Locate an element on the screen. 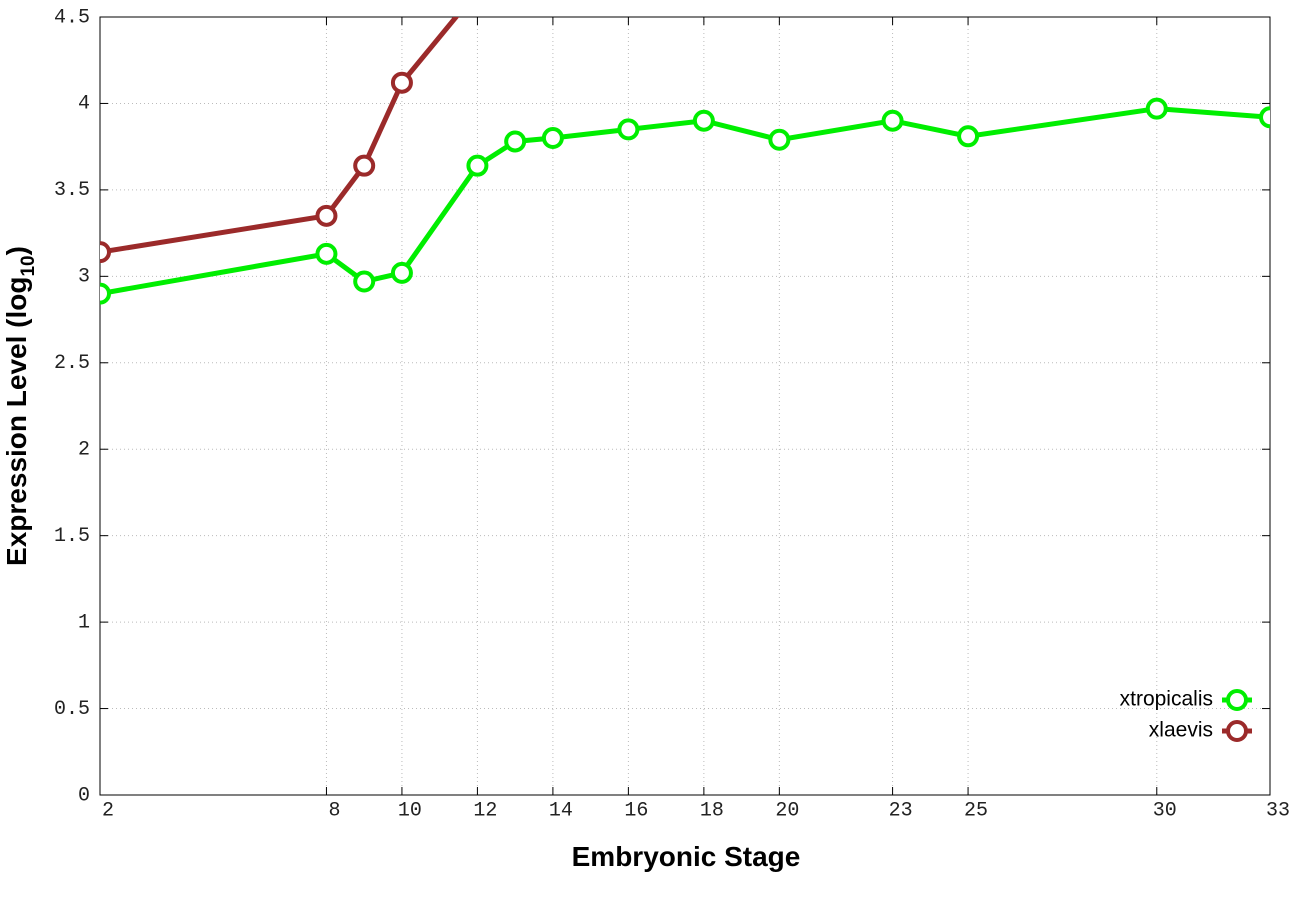 Image resolution: width=1296 pixels, height=907 pixels. y-axis-label-suffix: ) is located at coordinates (16, 250).